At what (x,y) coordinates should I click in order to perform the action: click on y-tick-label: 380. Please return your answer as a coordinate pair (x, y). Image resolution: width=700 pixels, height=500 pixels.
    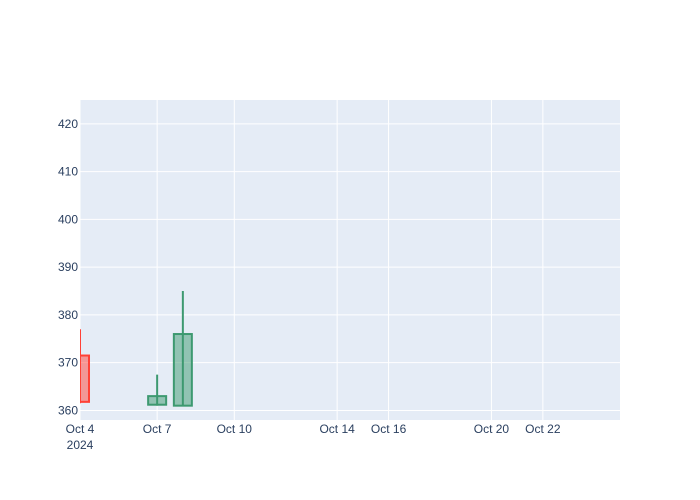
    Looking at the image, I should click on (68, 315).